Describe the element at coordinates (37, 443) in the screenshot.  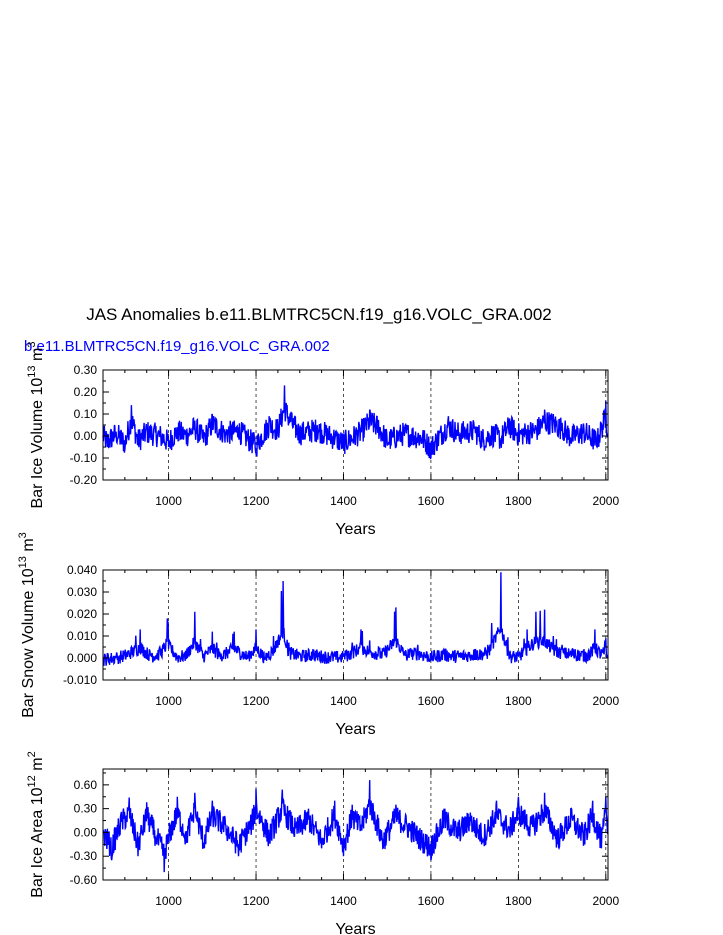
I see `y-axis-title-part: Bar Ice Volume 10` at that location.